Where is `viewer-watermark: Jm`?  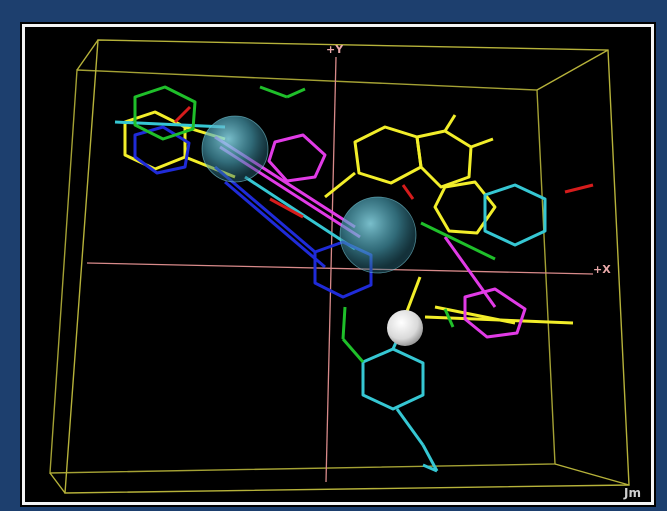 viewer-watermark: Jm is located at coordinates (632, 493).